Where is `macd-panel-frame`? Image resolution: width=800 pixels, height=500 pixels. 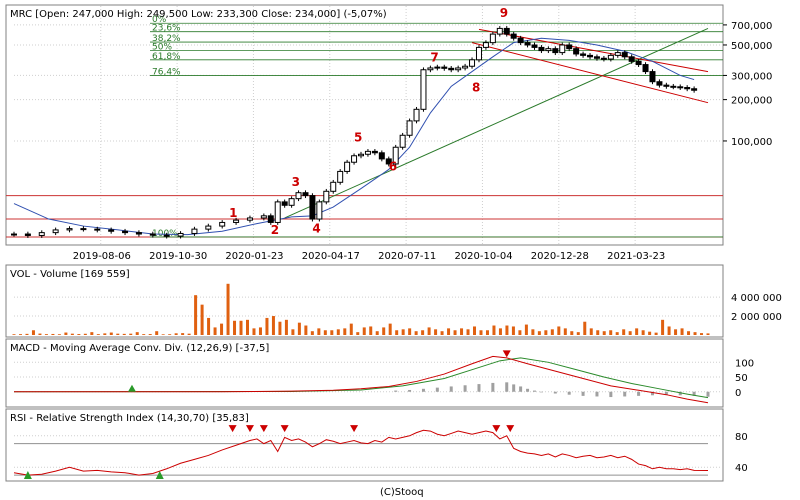
macd-panel-frame is located at coordinates (364, 373).